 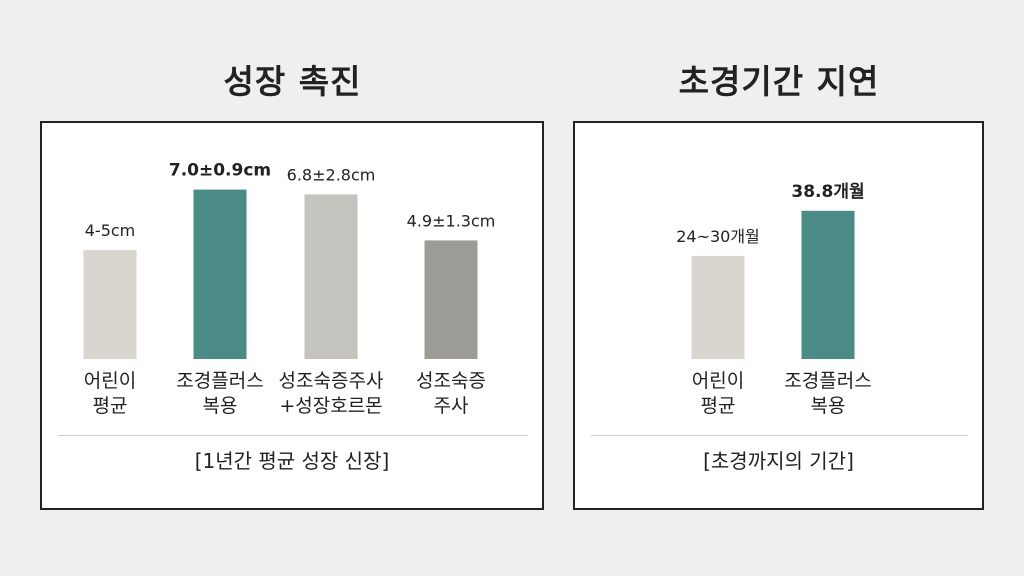 What do you see at coordinates (220, 171) in the screenshot?
I see `data-label: 7.0±0.9cm` at bounding box center [220, 171].